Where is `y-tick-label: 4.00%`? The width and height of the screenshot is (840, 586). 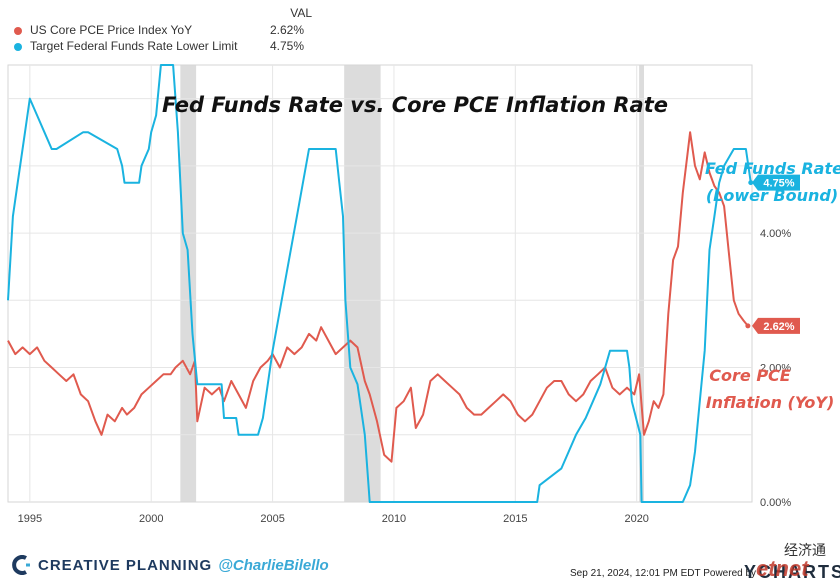
y-tick-label: 4.00% is located at coordinates (775, 234).